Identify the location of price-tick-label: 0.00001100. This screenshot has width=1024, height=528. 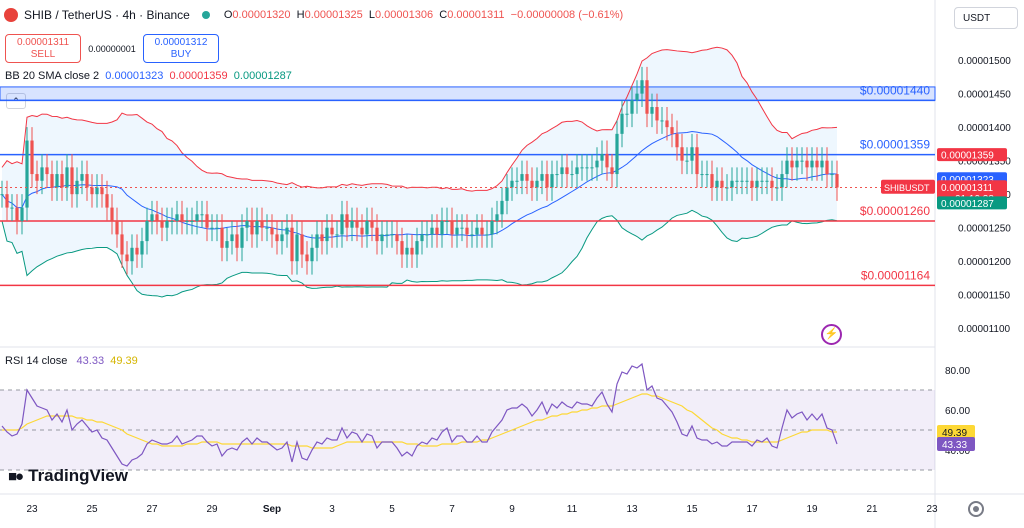
(984, 329).